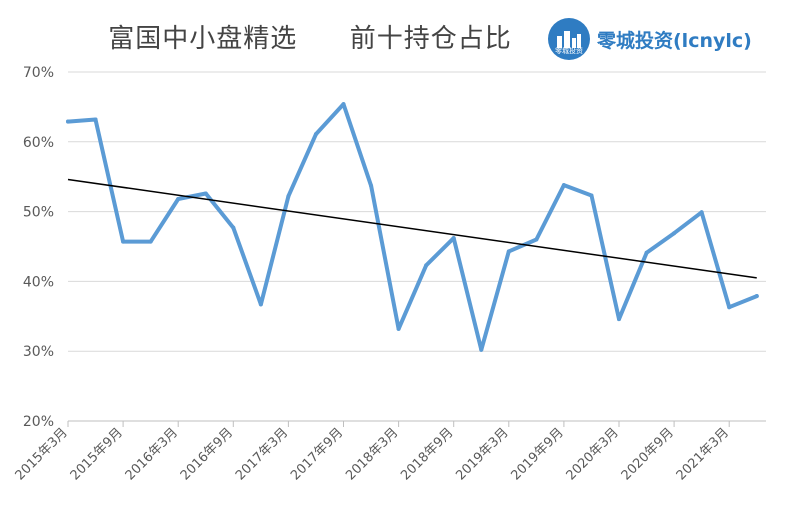 Image resolution: width=794 pixels, height=519 pixels. What do you see at coordinates (38, 422) in the screenshot?
I see `y-tick-label-20: 20%` at bounding box center [38, 422].